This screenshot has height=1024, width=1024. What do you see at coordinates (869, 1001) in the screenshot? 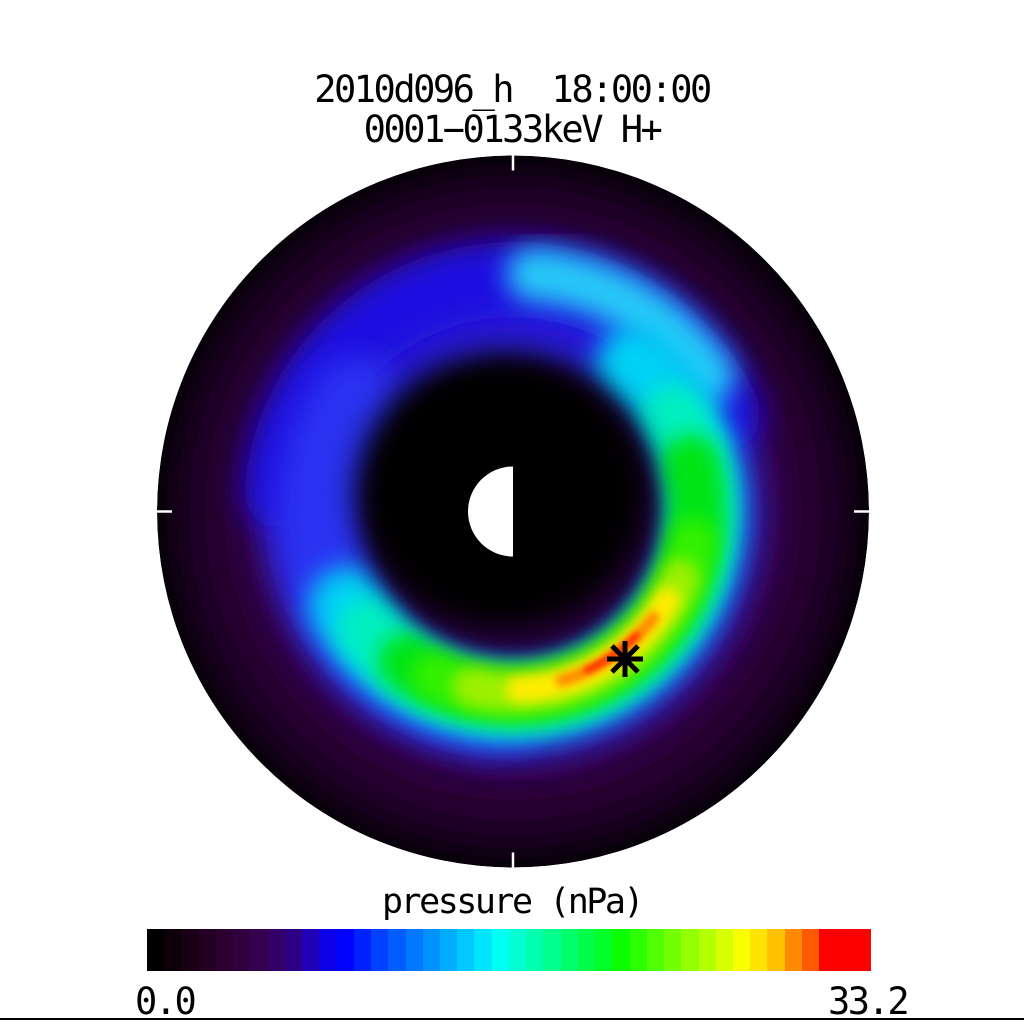
I see `colorbar-max-label: 33.2` at bounding box center [869, 1001].